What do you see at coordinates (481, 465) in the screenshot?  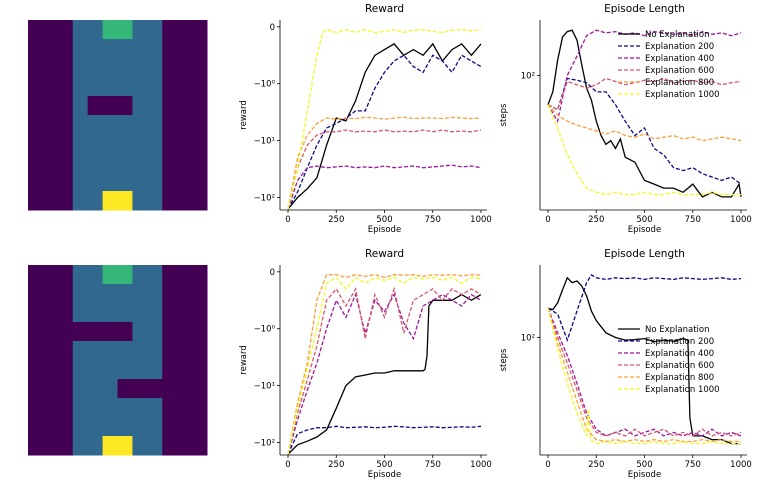 I see `x-tick-label: 1000` at bounding box center [481, 465].